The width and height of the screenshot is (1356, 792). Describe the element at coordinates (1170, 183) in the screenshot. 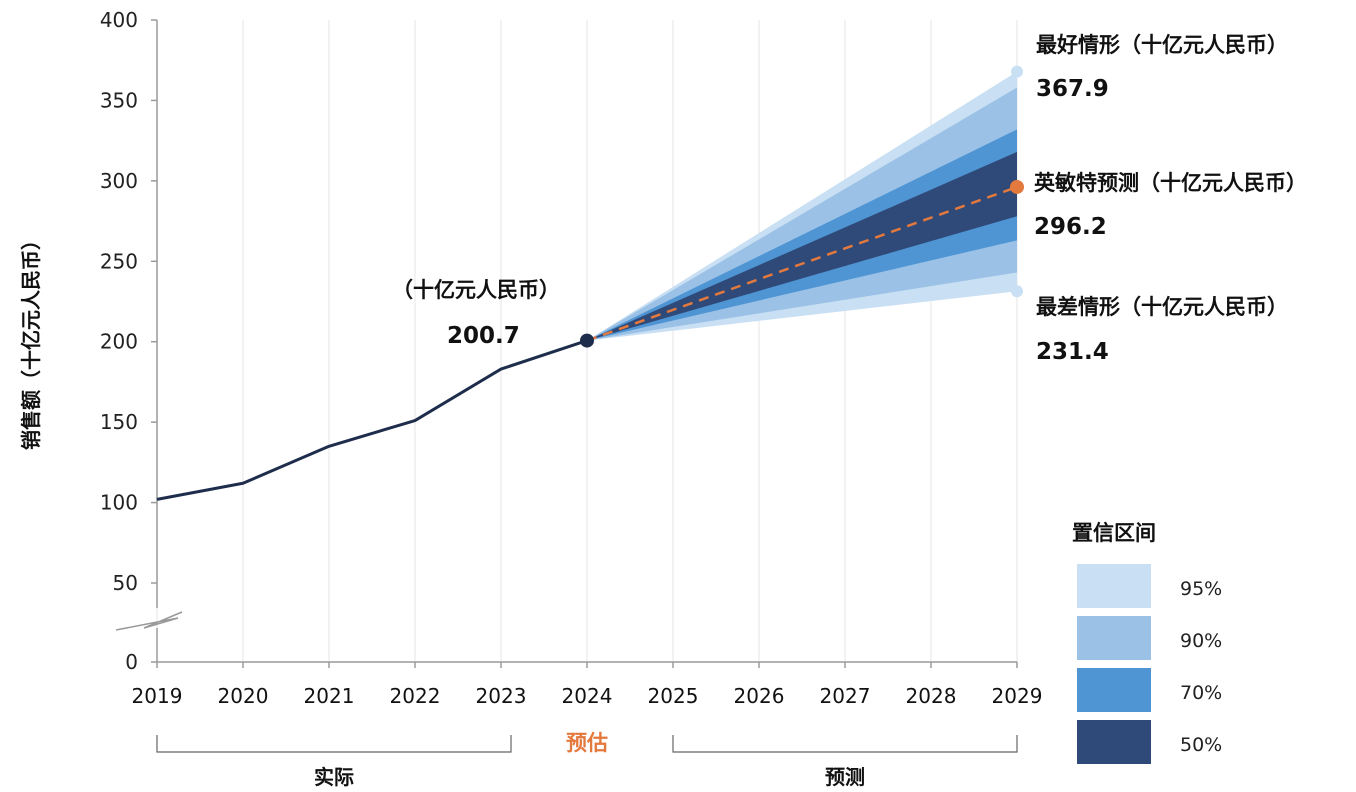

I see `annotation-label-2: 英敏特预测（十亿元人民币）` at that location.